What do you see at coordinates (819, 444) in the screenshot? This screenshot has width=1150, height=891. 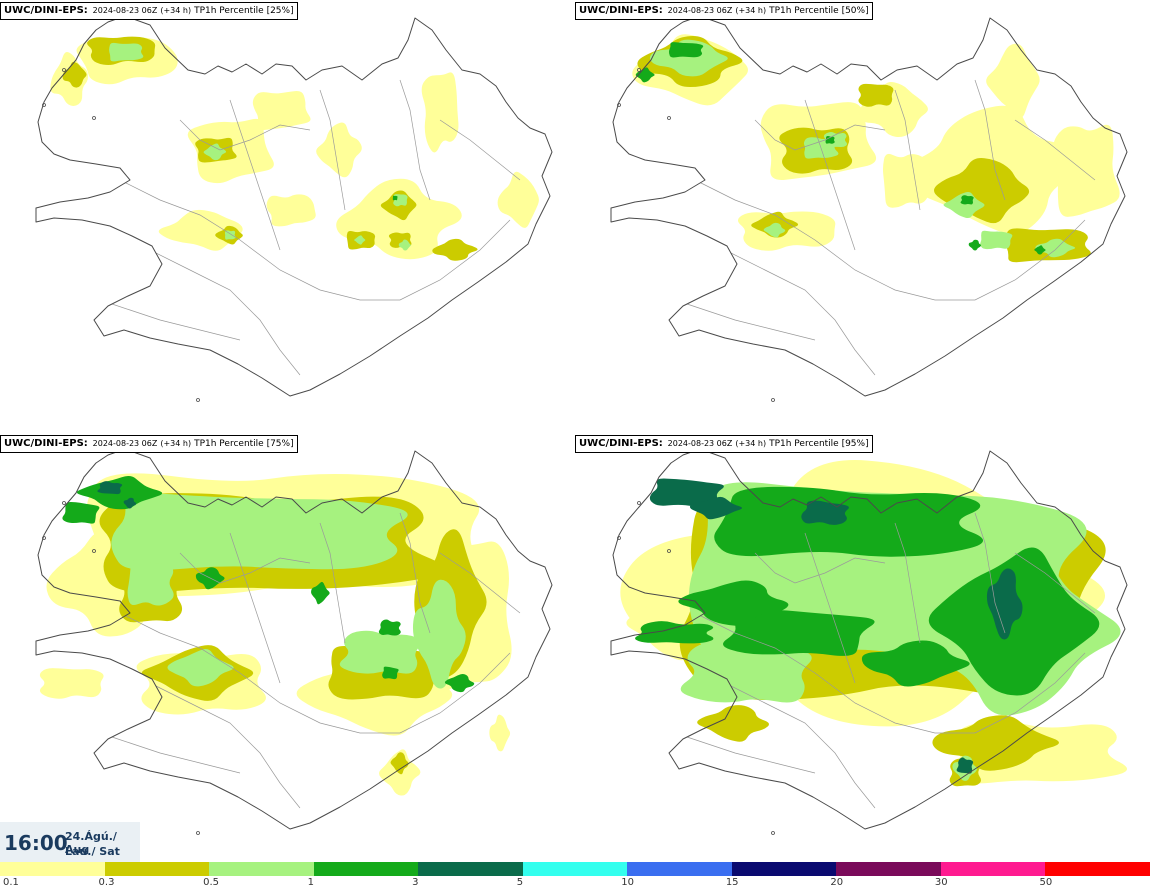 I see `field-name: TP1h Percentile [95%]` at bounding box center [819, 444].